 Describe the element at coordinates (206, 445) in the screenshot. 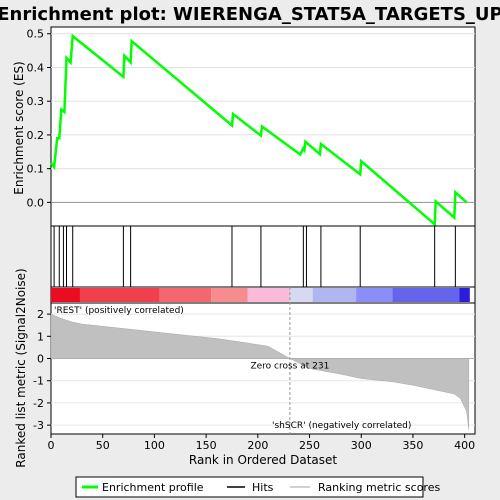

I see `rank-xtick-label: 150` at that location.